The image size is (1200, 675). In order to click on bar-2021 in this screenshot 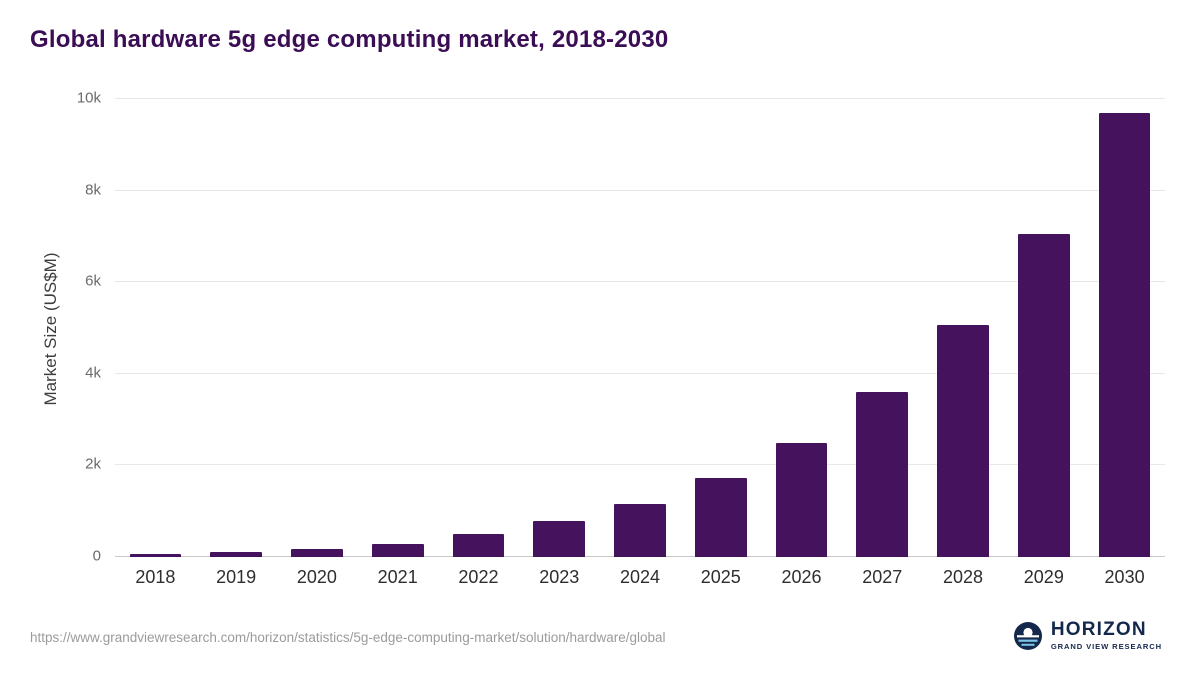, I will do `click(397, 550)`.